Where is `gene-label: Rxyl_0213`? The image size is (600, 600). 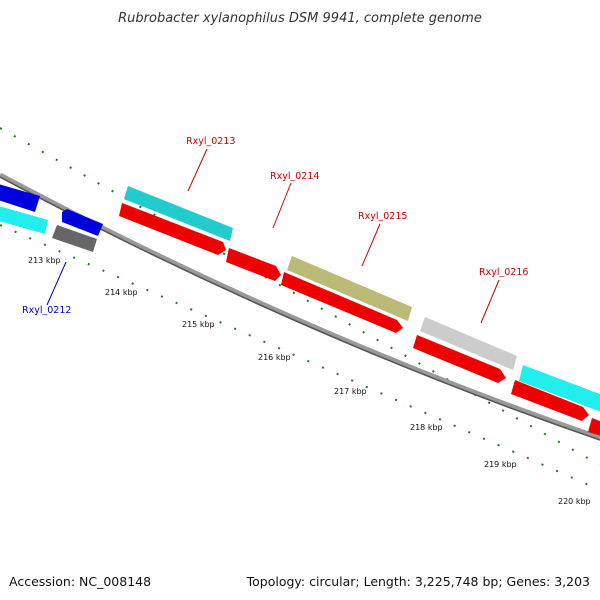 gene-label: Rxyl_0213 is located at coordinates (210, 141).